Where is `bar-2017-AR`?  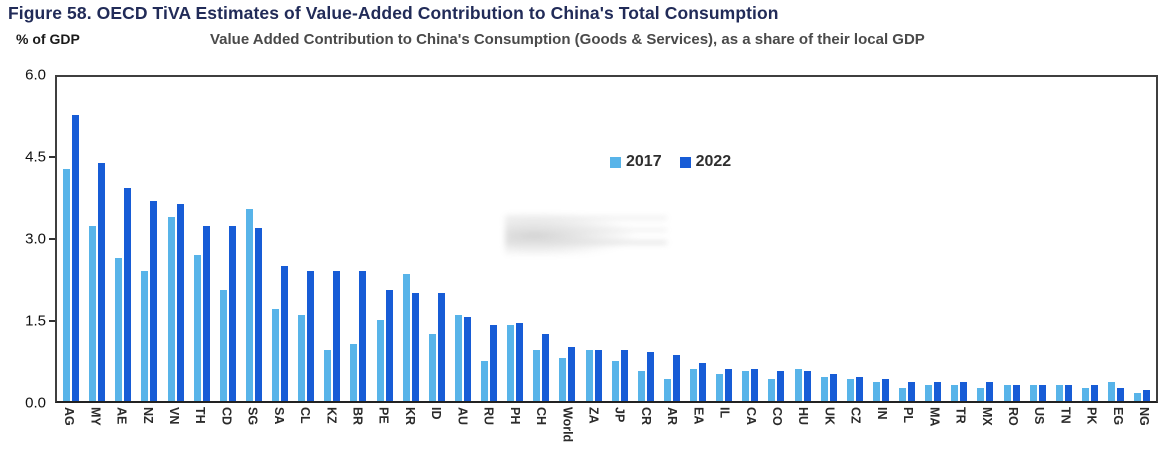
bar-2017-AR is located at coordinates (667, 390).